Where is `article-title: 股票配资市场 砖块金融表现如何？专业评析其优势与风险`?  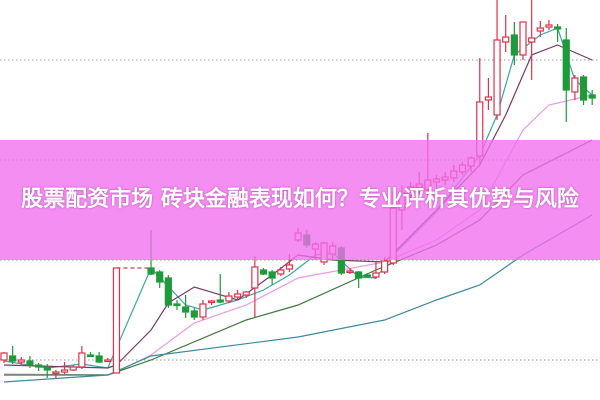
article-title: 股票配资市场 砖块金融表现如何？专业评析其优势与风险 is located at coordinates (300, 199).